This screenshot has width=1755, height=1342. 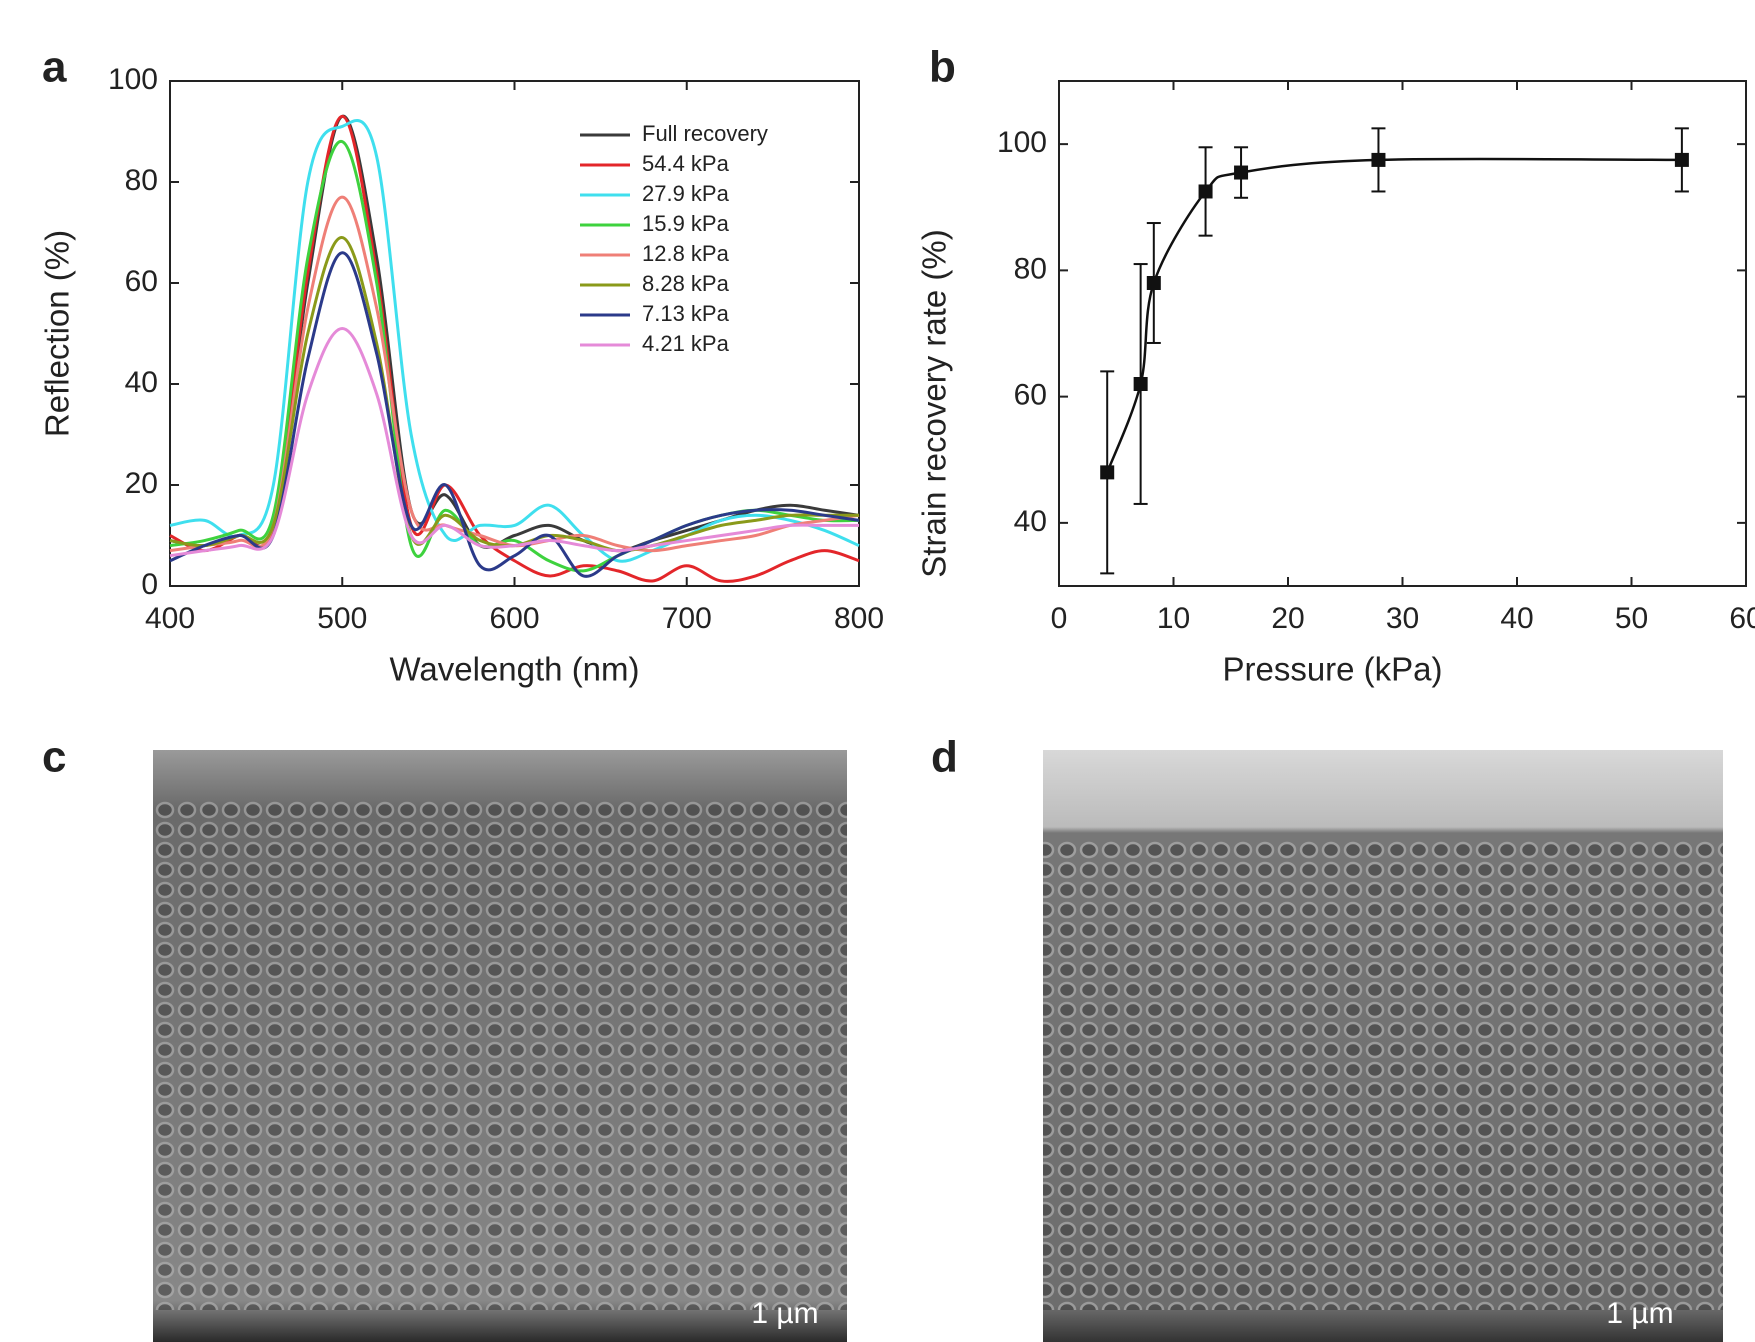 What do you see at coordinates (1631, 618) in the screenshot?
I see `x-tick-label: 50` at bounding box center [1631, 618].